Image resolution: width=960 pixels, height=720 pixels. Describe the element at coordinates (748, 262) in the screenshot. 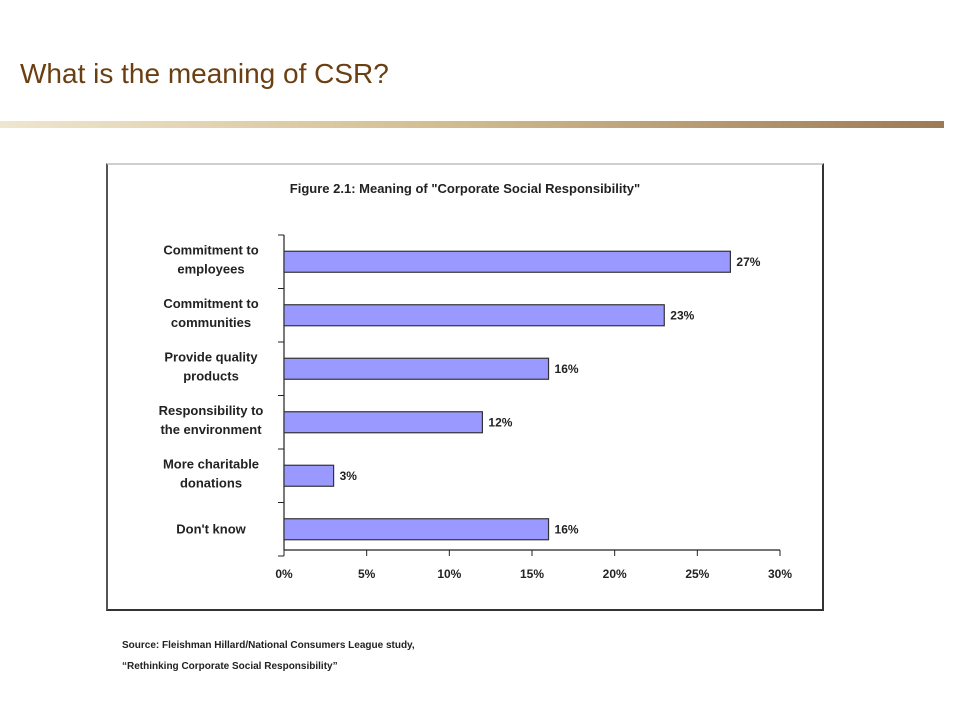

I see `data-label: 27%` at that location.